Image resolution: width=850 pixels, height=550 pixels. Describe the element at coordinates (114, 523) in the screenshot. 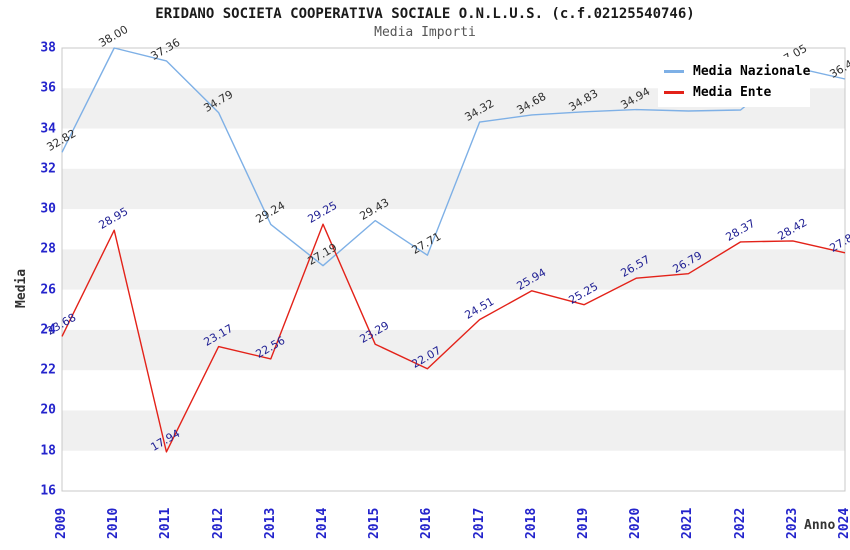

I see `x-tick-label: 2010` at that location.